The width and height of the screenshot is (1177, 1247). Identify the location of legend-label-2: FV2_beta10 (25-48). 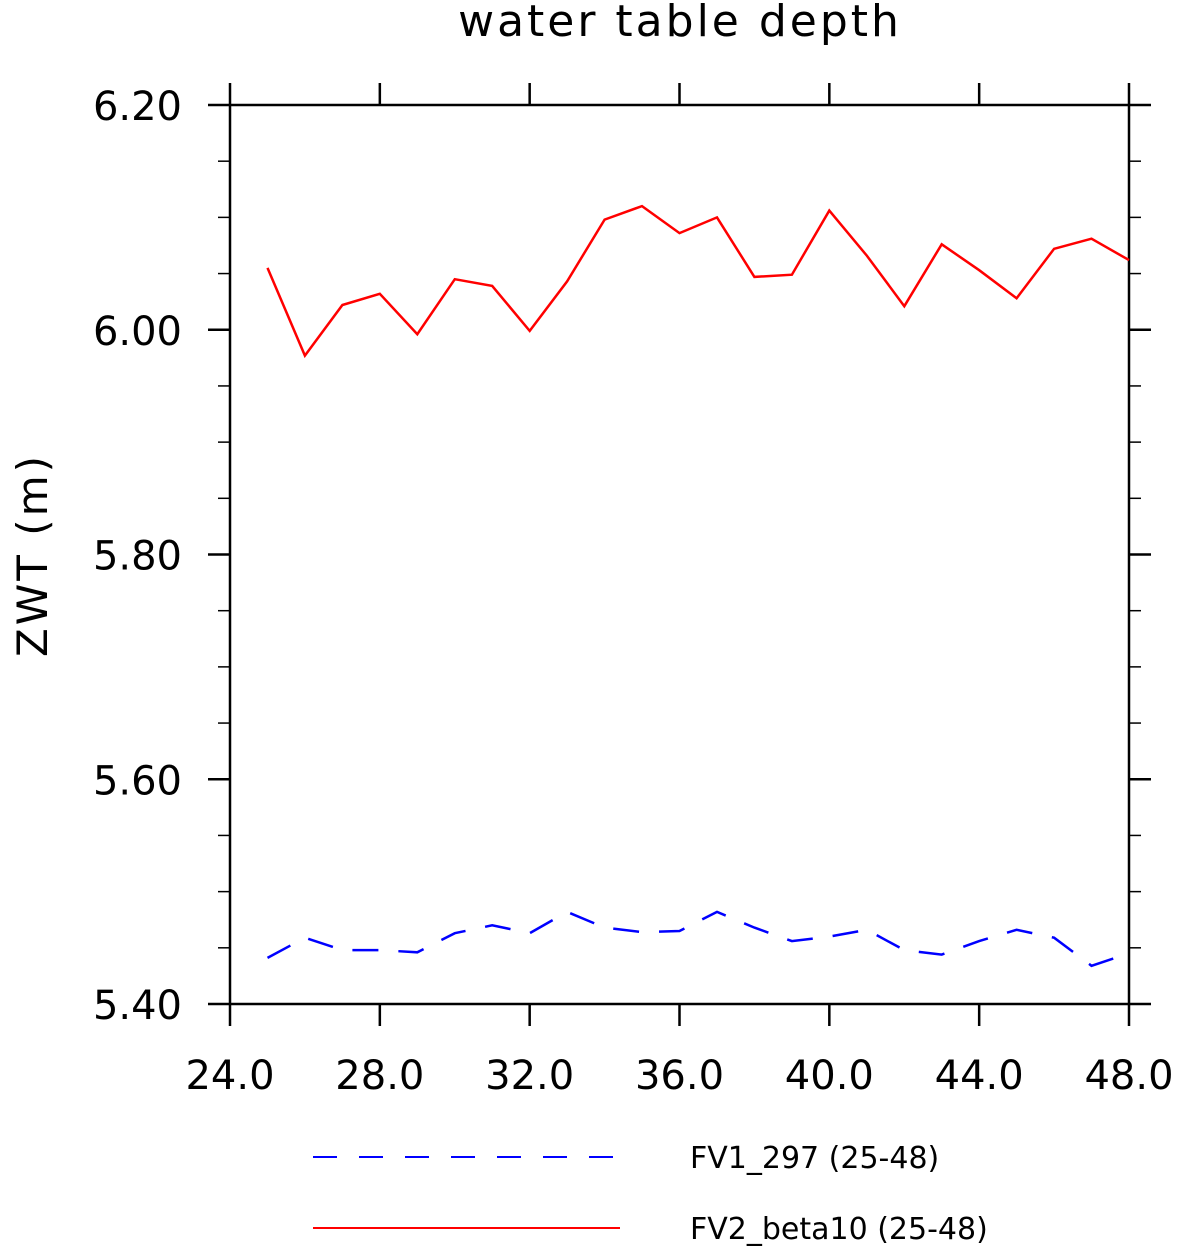
(839, 1229).